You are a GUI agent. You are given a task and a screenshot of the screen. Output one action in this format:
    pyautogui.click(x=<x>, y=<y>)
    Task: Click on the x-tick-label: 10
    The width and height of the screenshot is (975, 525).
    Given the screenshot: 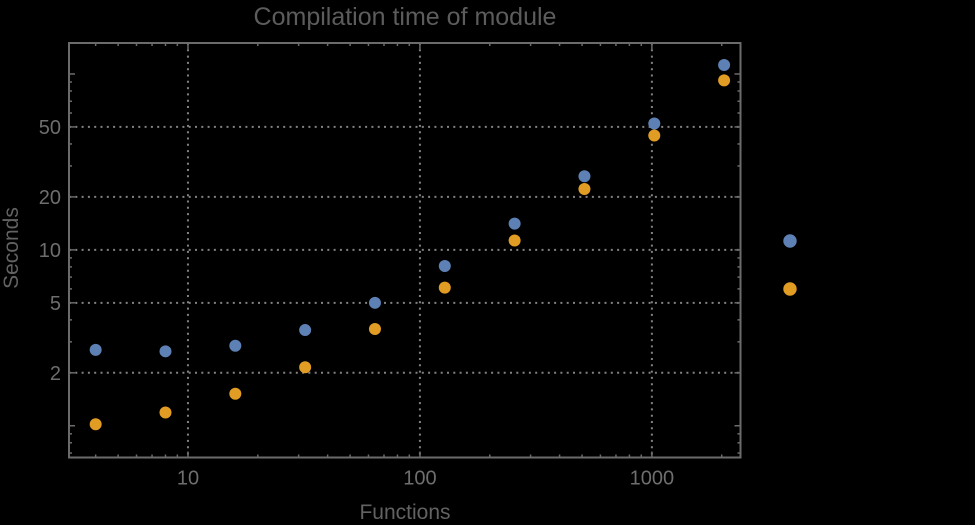 What is the action you would take?
    pyautogui.click(x=188, y=479)
    